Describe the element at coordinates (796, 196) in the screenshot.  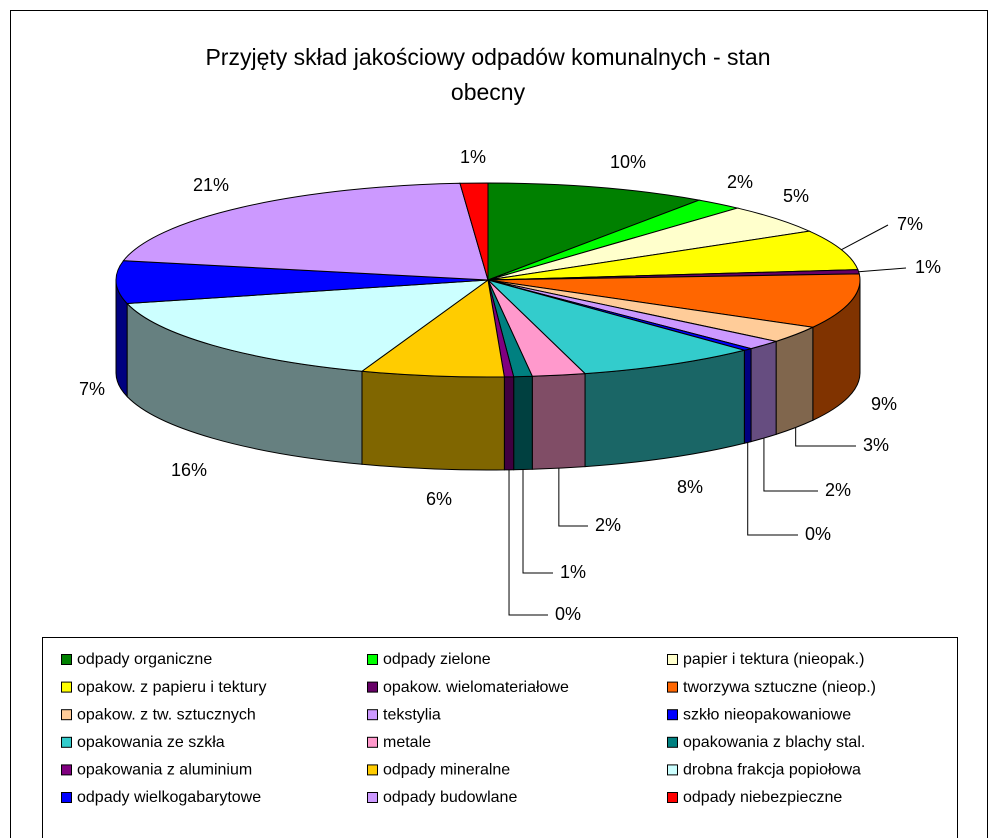
I see `data-label: 5%` at that location.